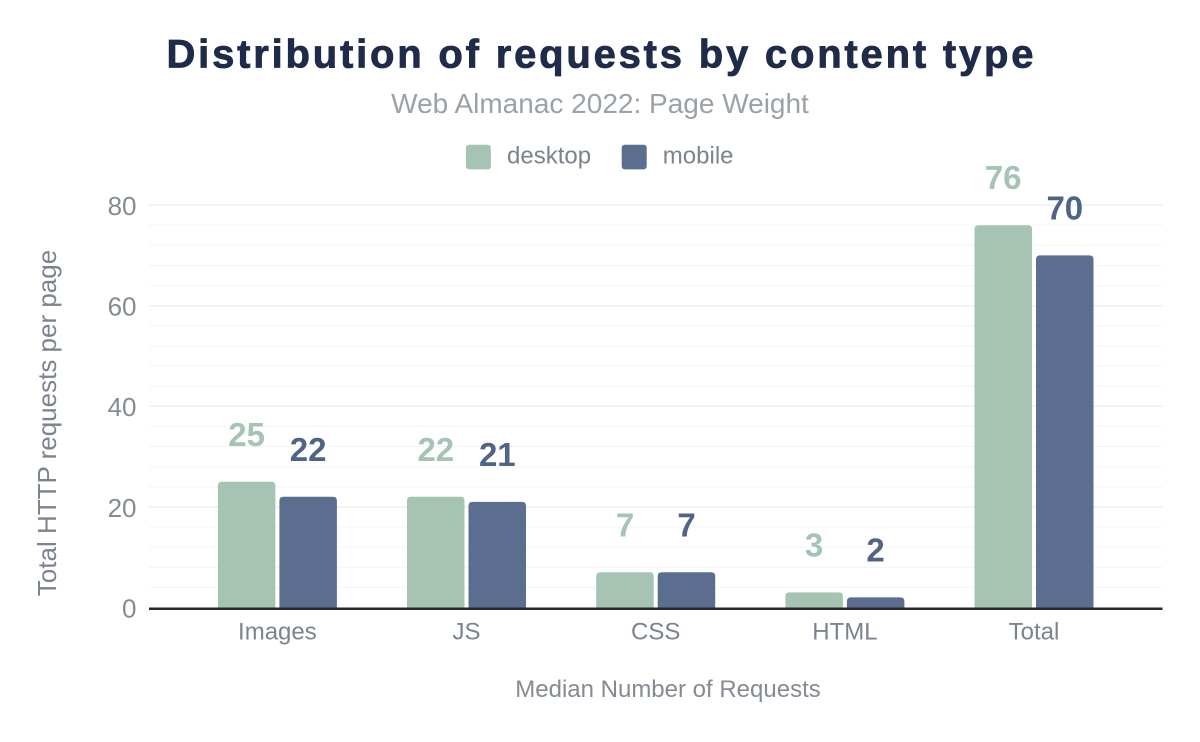  What do you see at coordinates (600, 55) in the screenshot?
I see `svg-text:Distribution of requests by co: Distribution of requests by content type` at bounding box center [600, 55].